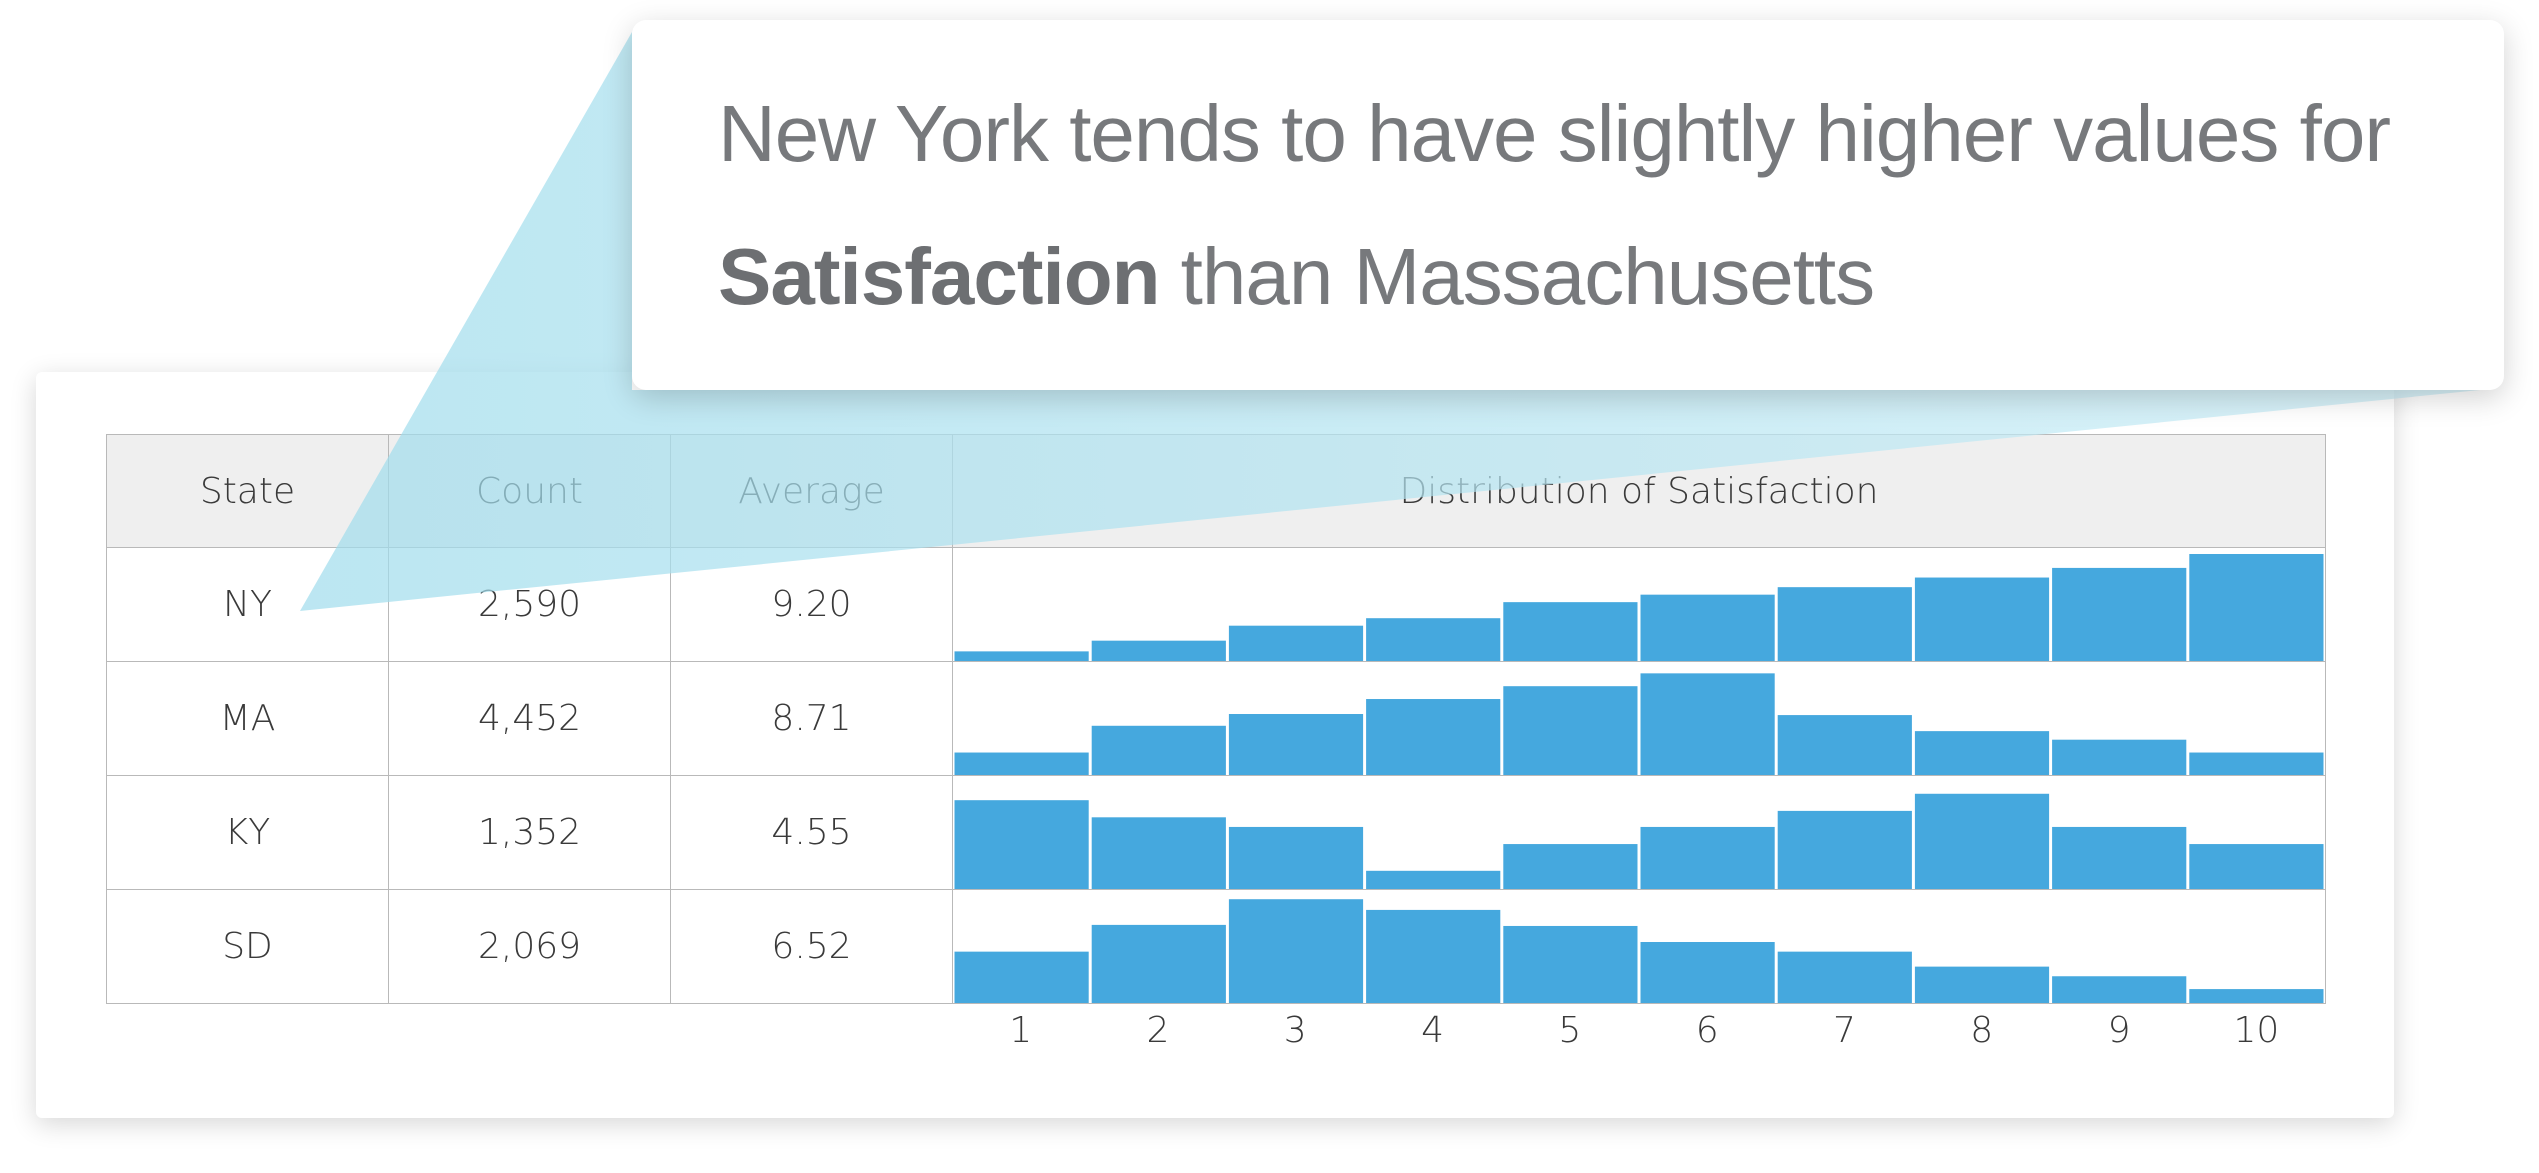  What do you see at coordinates (529, 946) in the screenshot?
I see `count-cell: 2,069` at bounding box center [529, 946].